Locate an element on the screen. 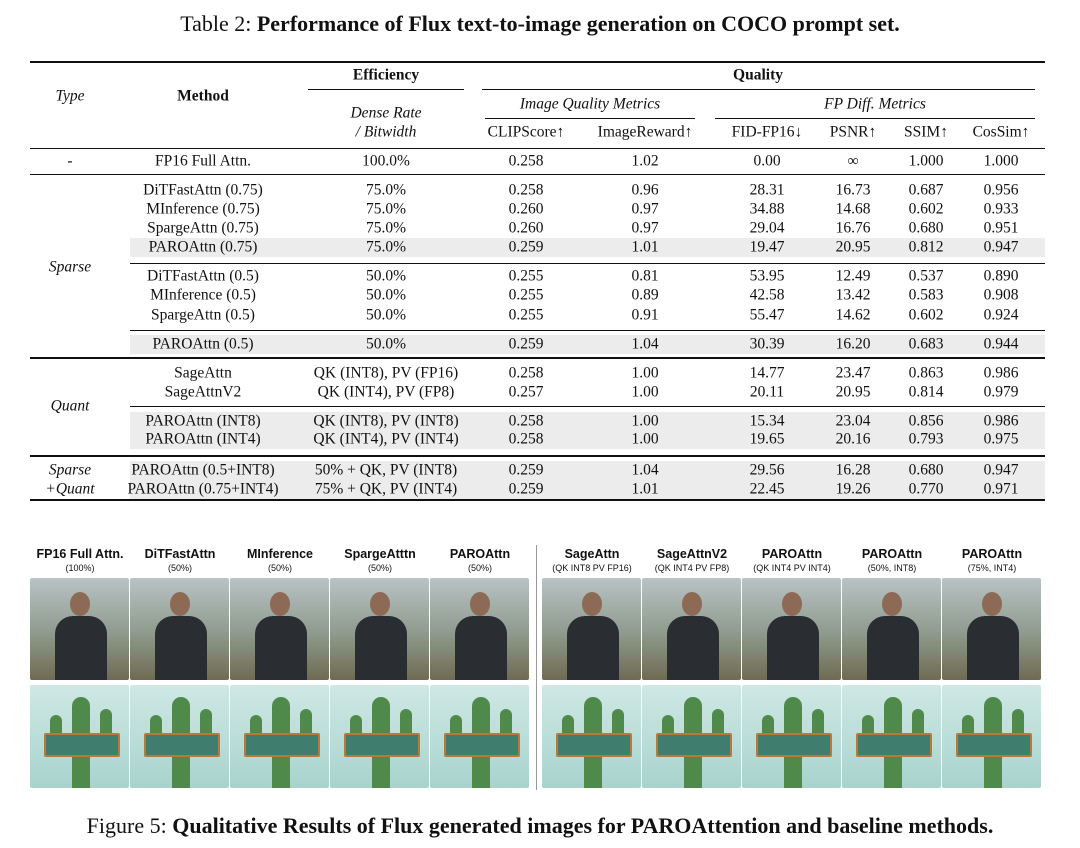 The image size is (1080, 848). cell: 15.34 is located at coordinates (767, 421).